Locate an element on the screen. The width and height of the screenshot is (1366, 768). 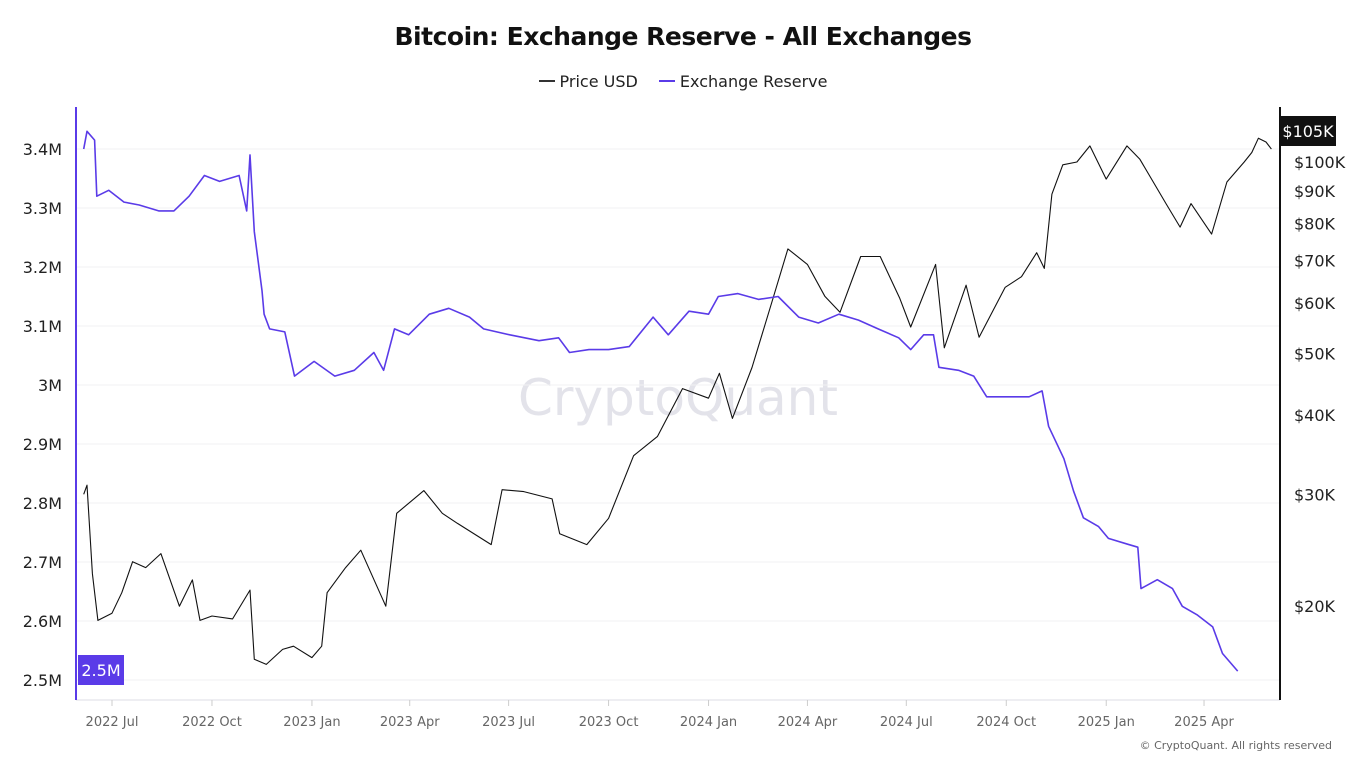
legend-item-reserve: Exchange Reserve is located at coordinates (743, 81).